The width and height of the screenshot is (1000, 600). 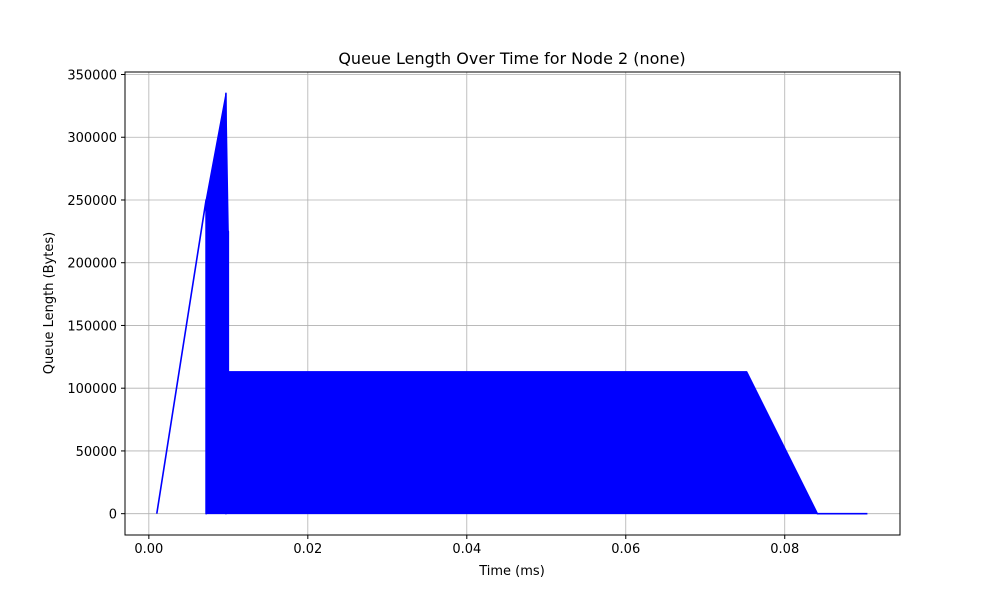 I want to click on y-tick-label: 150000, so click(x=92, y=326).